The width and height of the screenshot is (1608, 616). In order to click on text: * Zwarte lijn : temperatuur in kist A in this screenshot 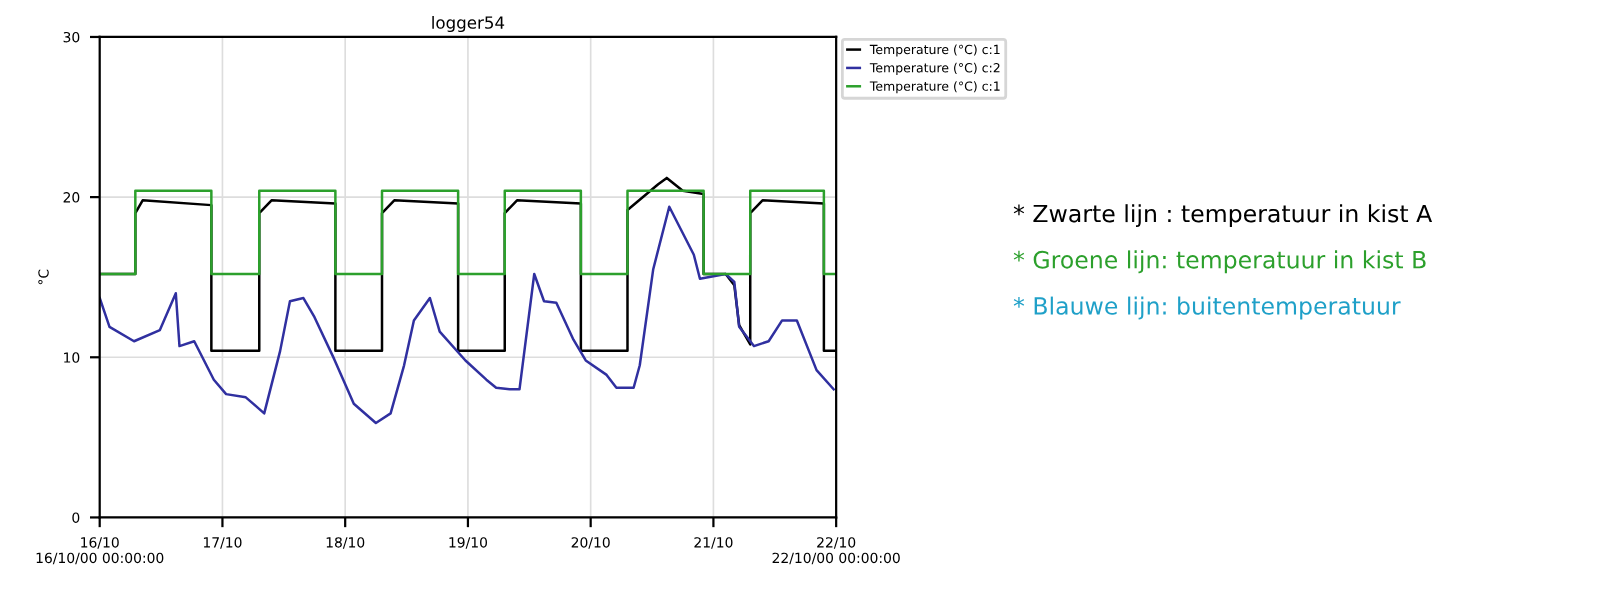, I will do `click(1223, 216)`.